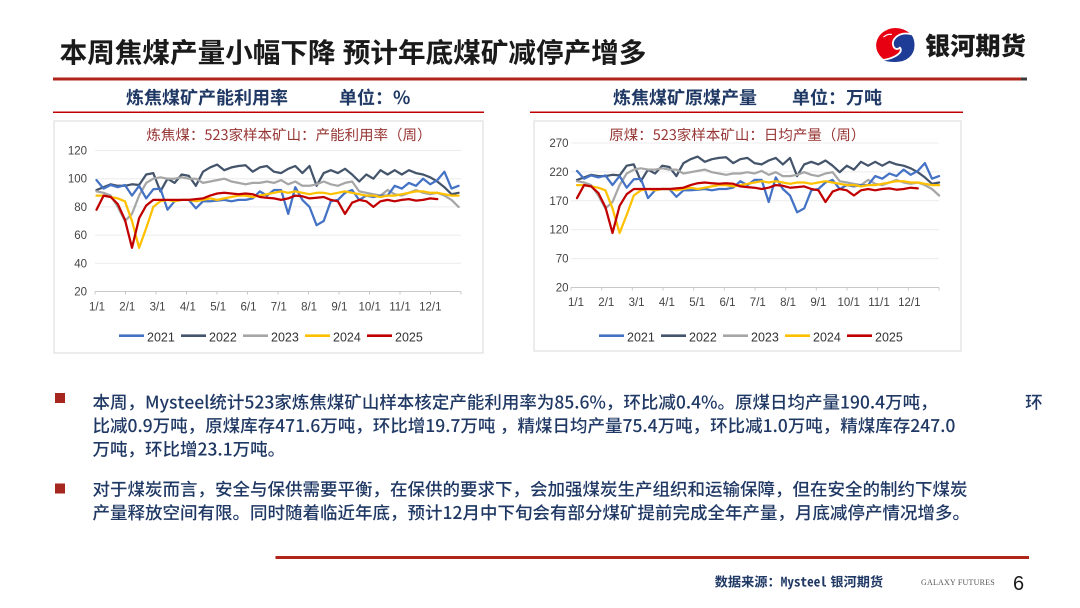 This screenshot has width=1080, height=608. I want to click on svg-text: 80, so click(80, 208).